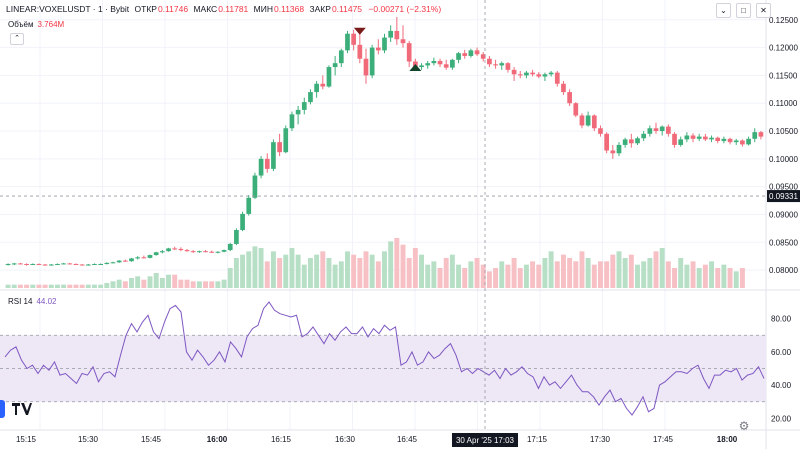 This screenshot has width=800, height=449. What do you see at coordinates (781, 385) in the screenshot?
I see `rsi-tick-label: 40.00` at bounding box center [781, 385].